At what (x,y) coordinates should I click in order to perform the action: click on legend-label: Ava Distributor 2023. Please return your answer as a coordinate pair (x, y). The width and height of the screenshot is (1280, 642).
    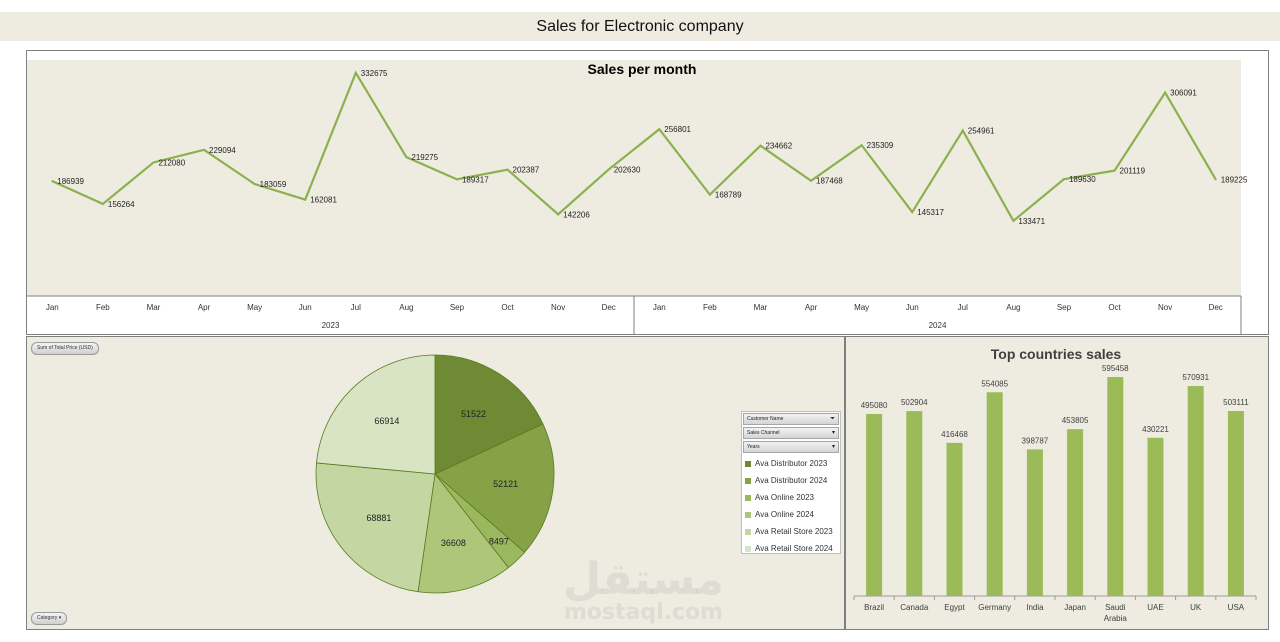
    Looking at the image, I should click on (791, 463).